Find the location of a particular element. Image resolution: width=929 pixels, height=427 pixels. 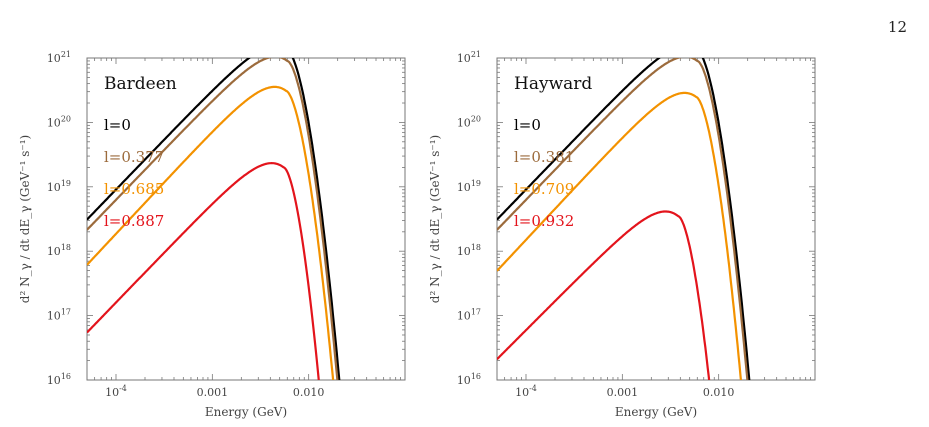

legend-entry-3: l=0.887 is located at coordinates (134, 221).